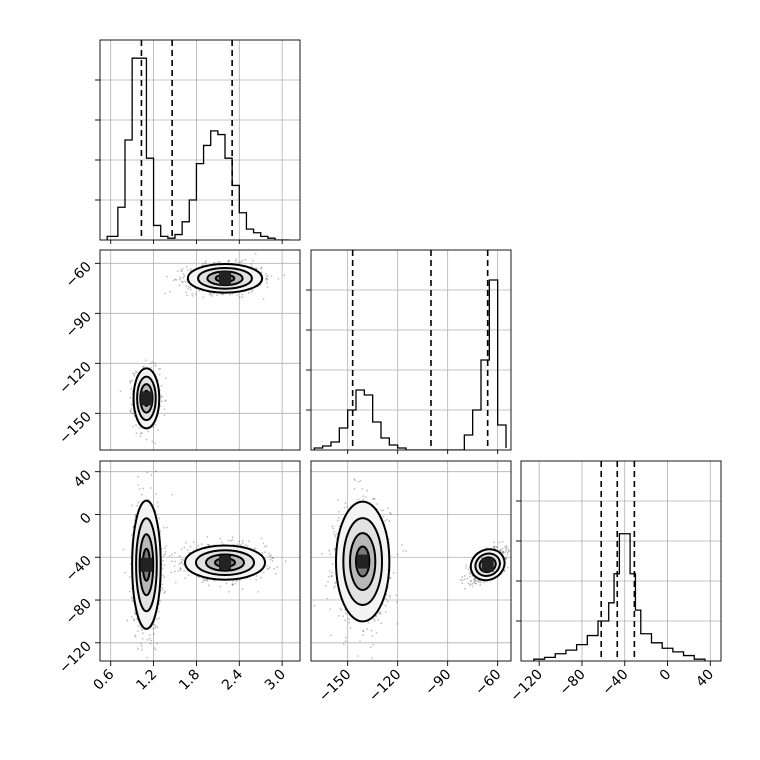  I want to click on x-tick-label: 0.6, so click(103, 679).